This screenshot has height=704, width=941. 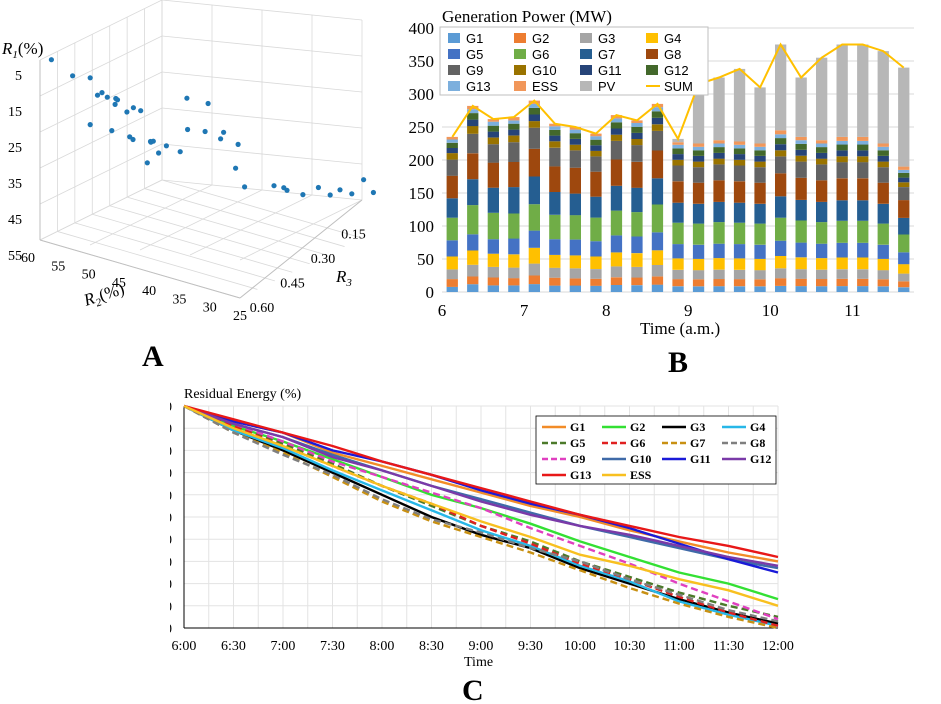 I want to click on chart-a-r3-label: R3, so click(x=343, y=278).